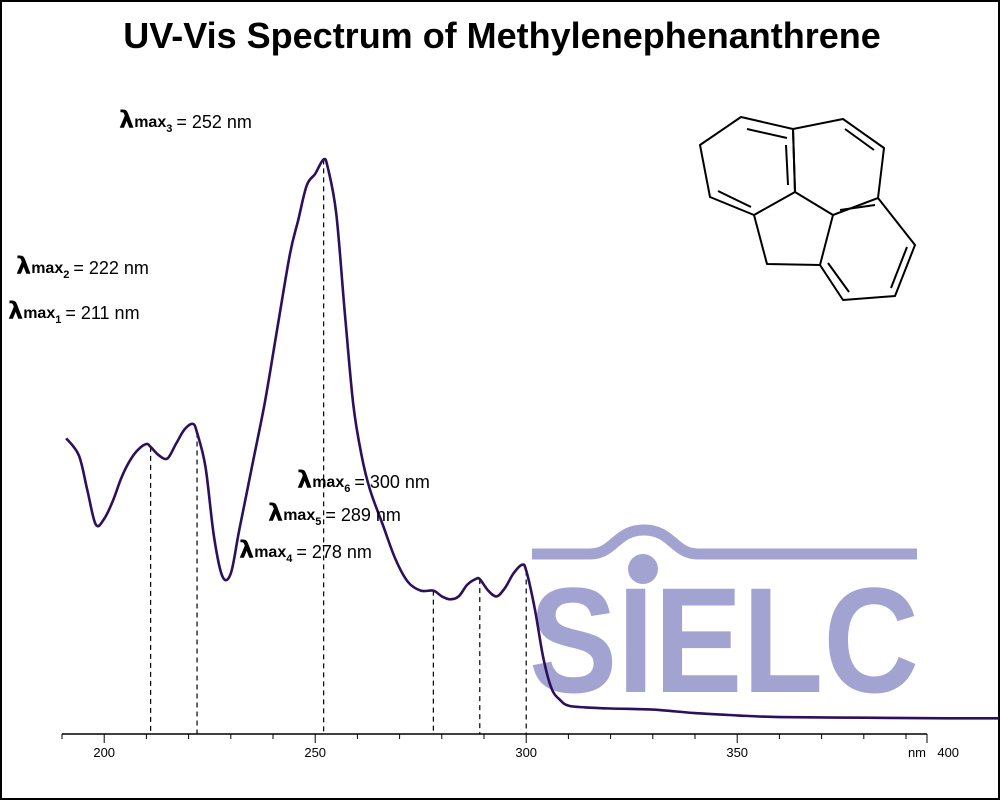 This screenshot has width=1000, height=802. I want to click on peak-label-value: = 211 nm, so click(102, 313).